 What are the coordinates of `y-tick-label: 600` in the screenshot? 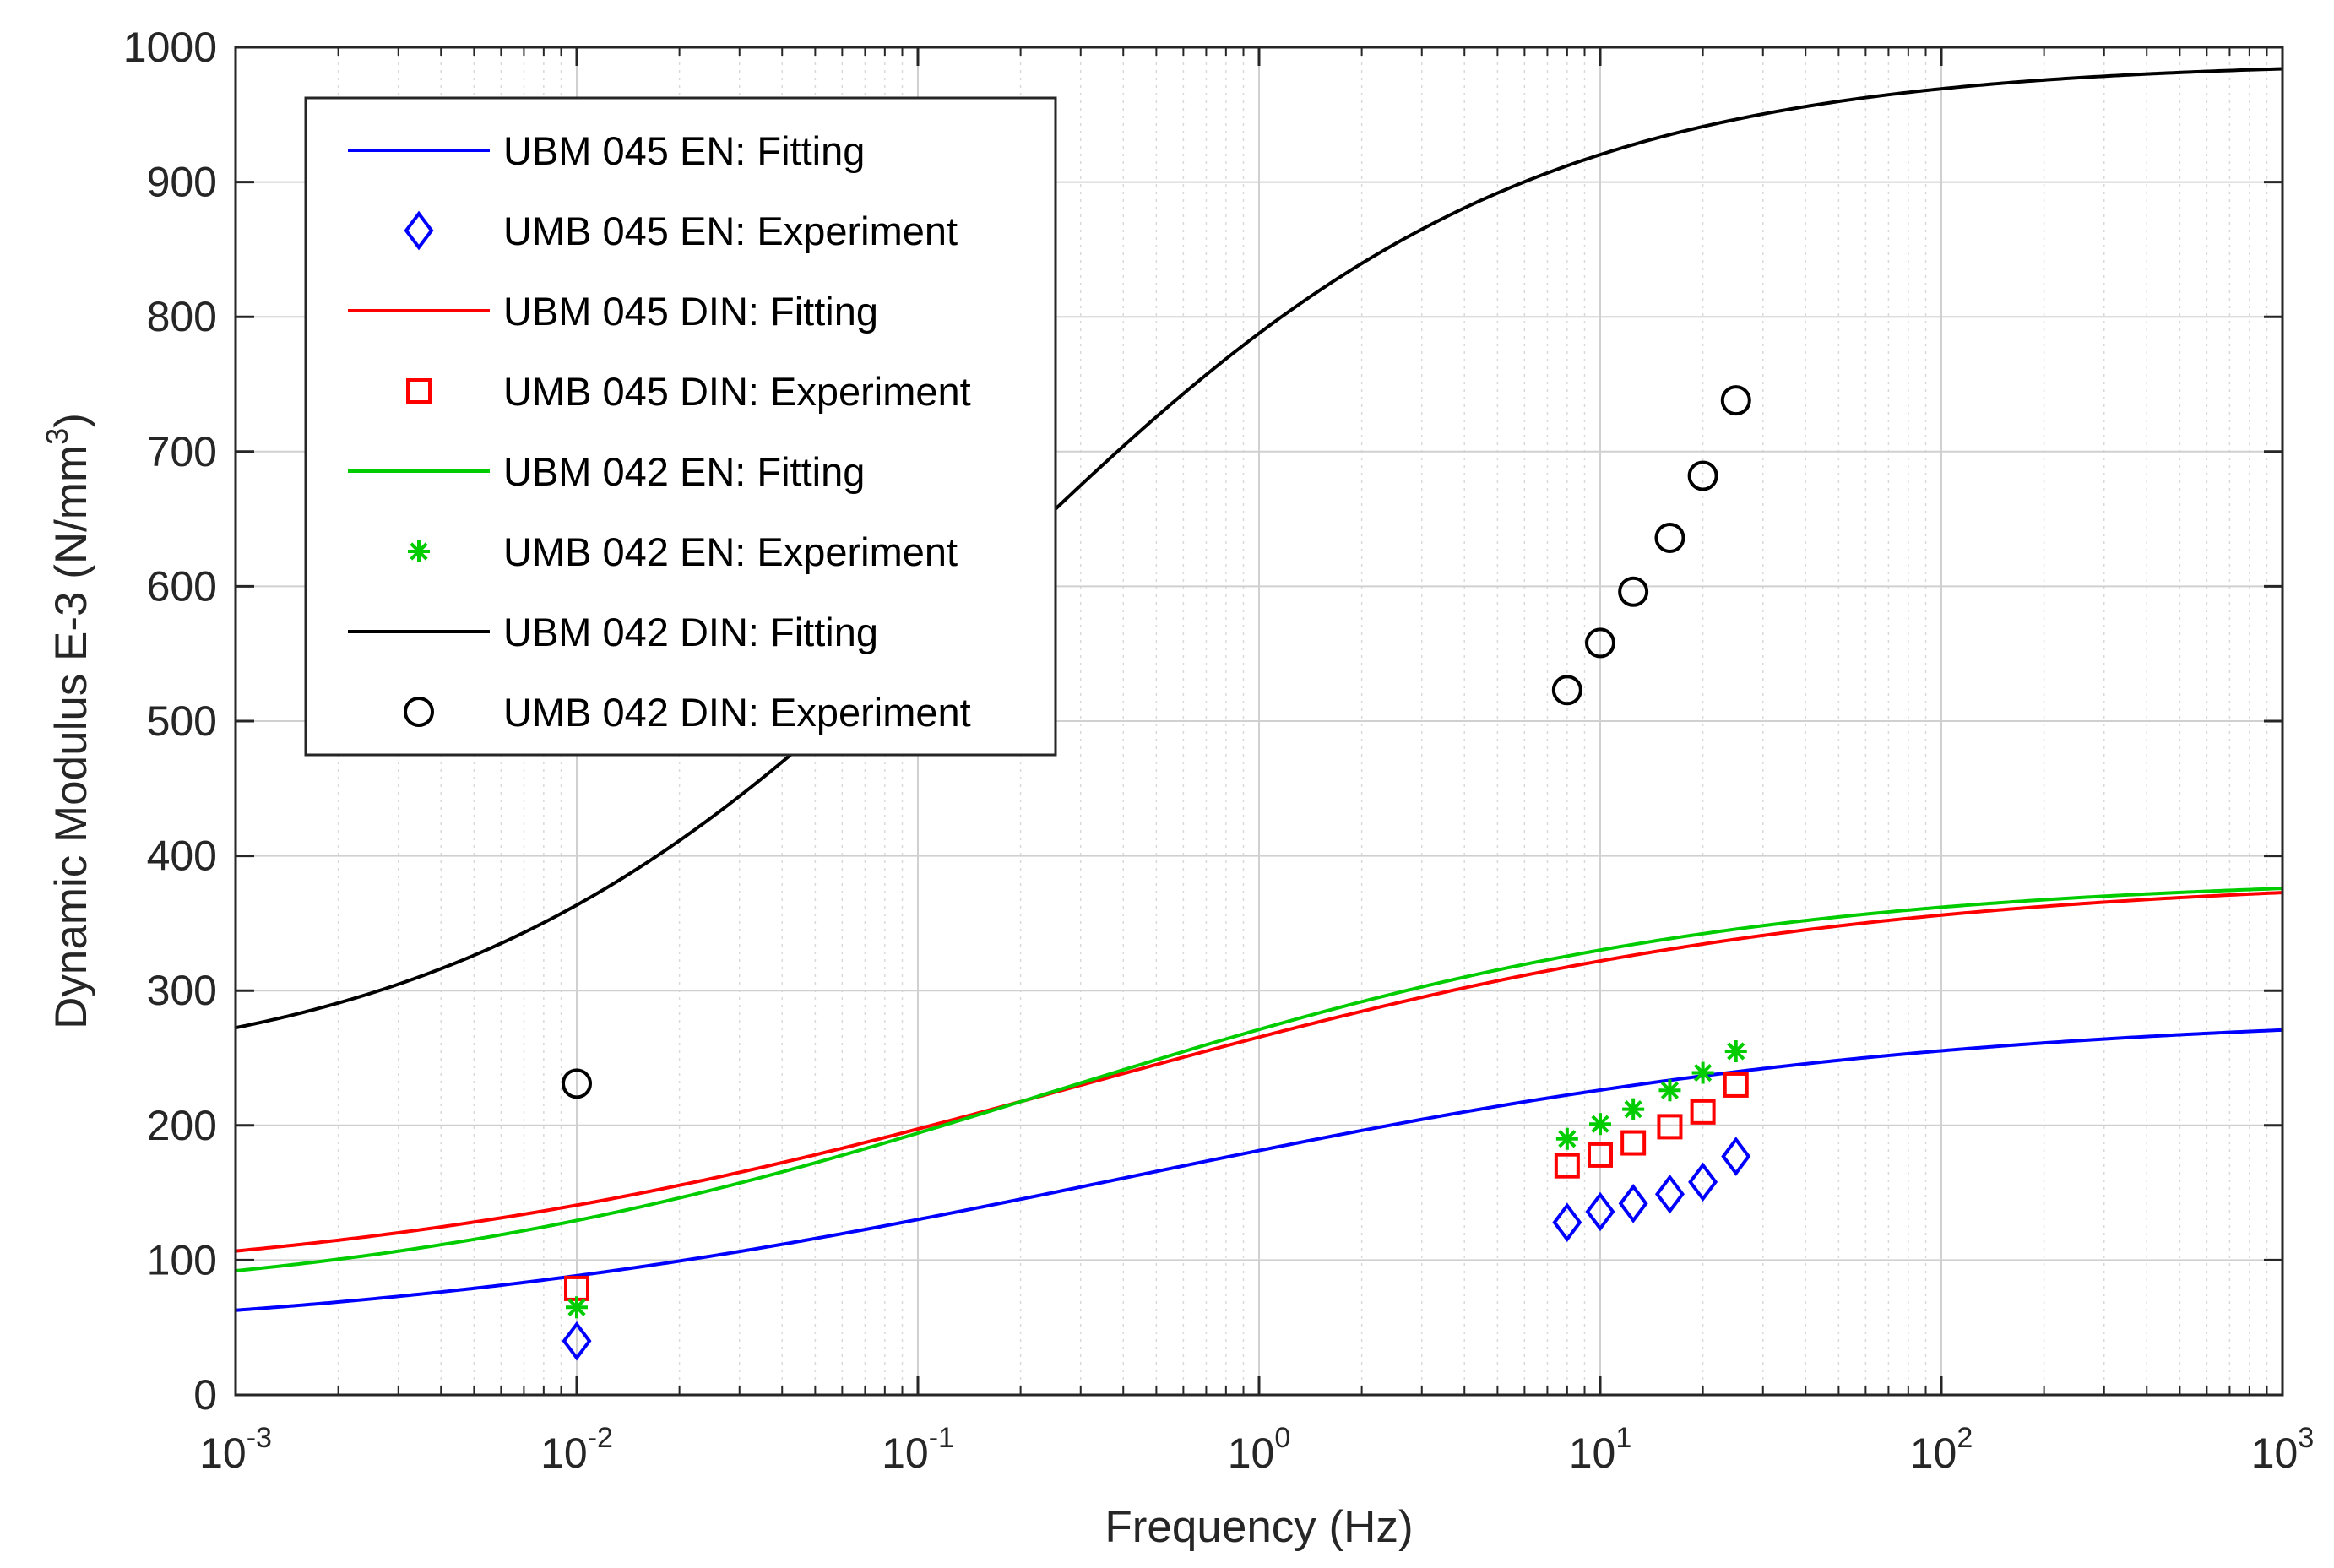 It's located at (182, 586).